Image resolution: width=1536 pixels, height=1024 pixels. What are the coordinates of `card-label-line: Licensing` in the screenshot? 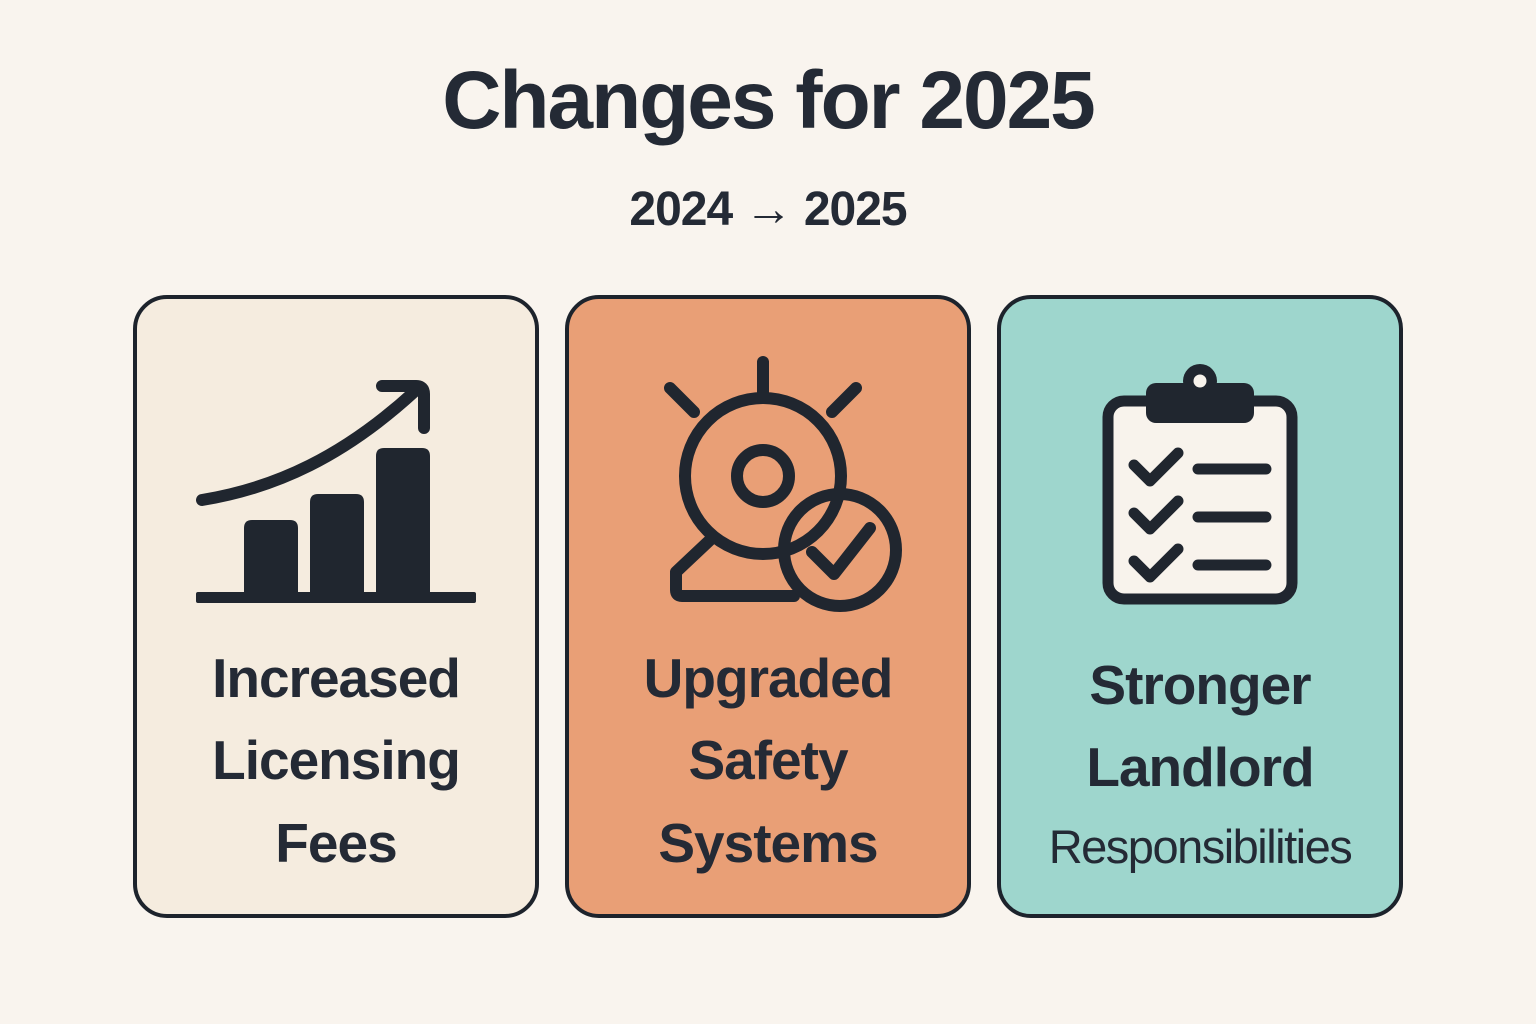 It's located at (336, 760).